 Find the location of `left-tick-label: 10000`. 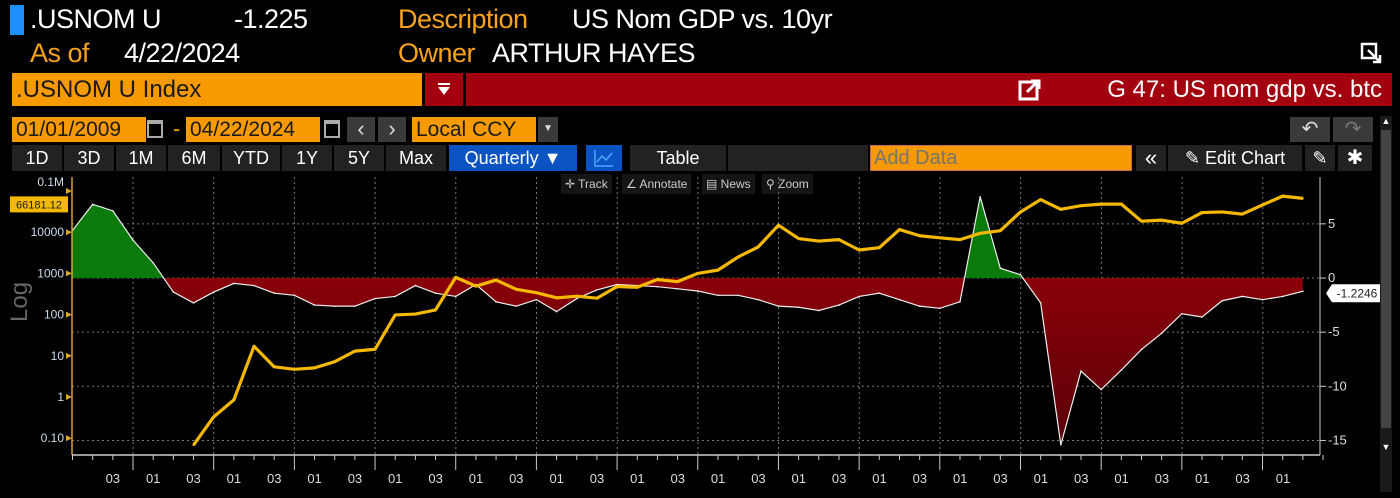

left-tick-label: 10000 is located at coordinates (48, 232).